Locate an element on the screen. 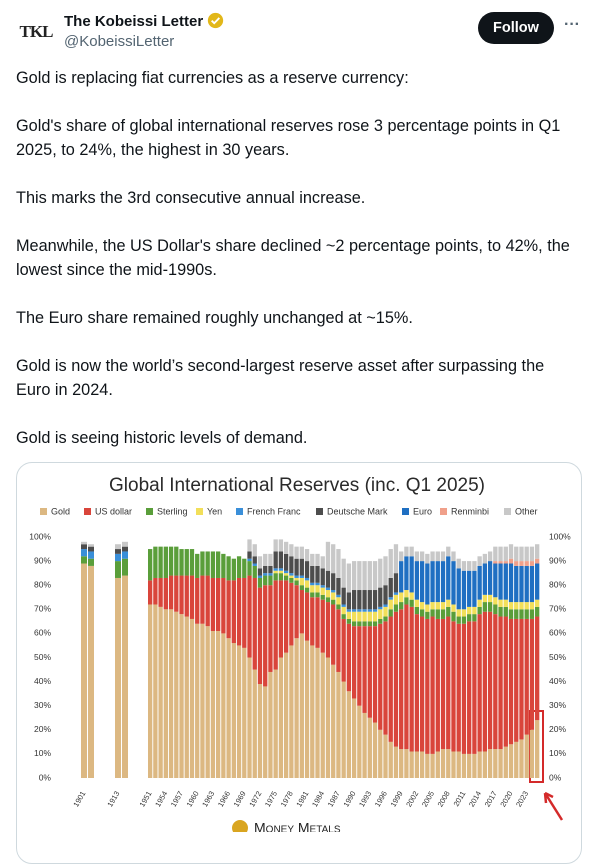 Image resolution: width=589 pixels, height=864 pixels. author-name-text: The Kobeissi Letter is located at coordinates (134, 21).